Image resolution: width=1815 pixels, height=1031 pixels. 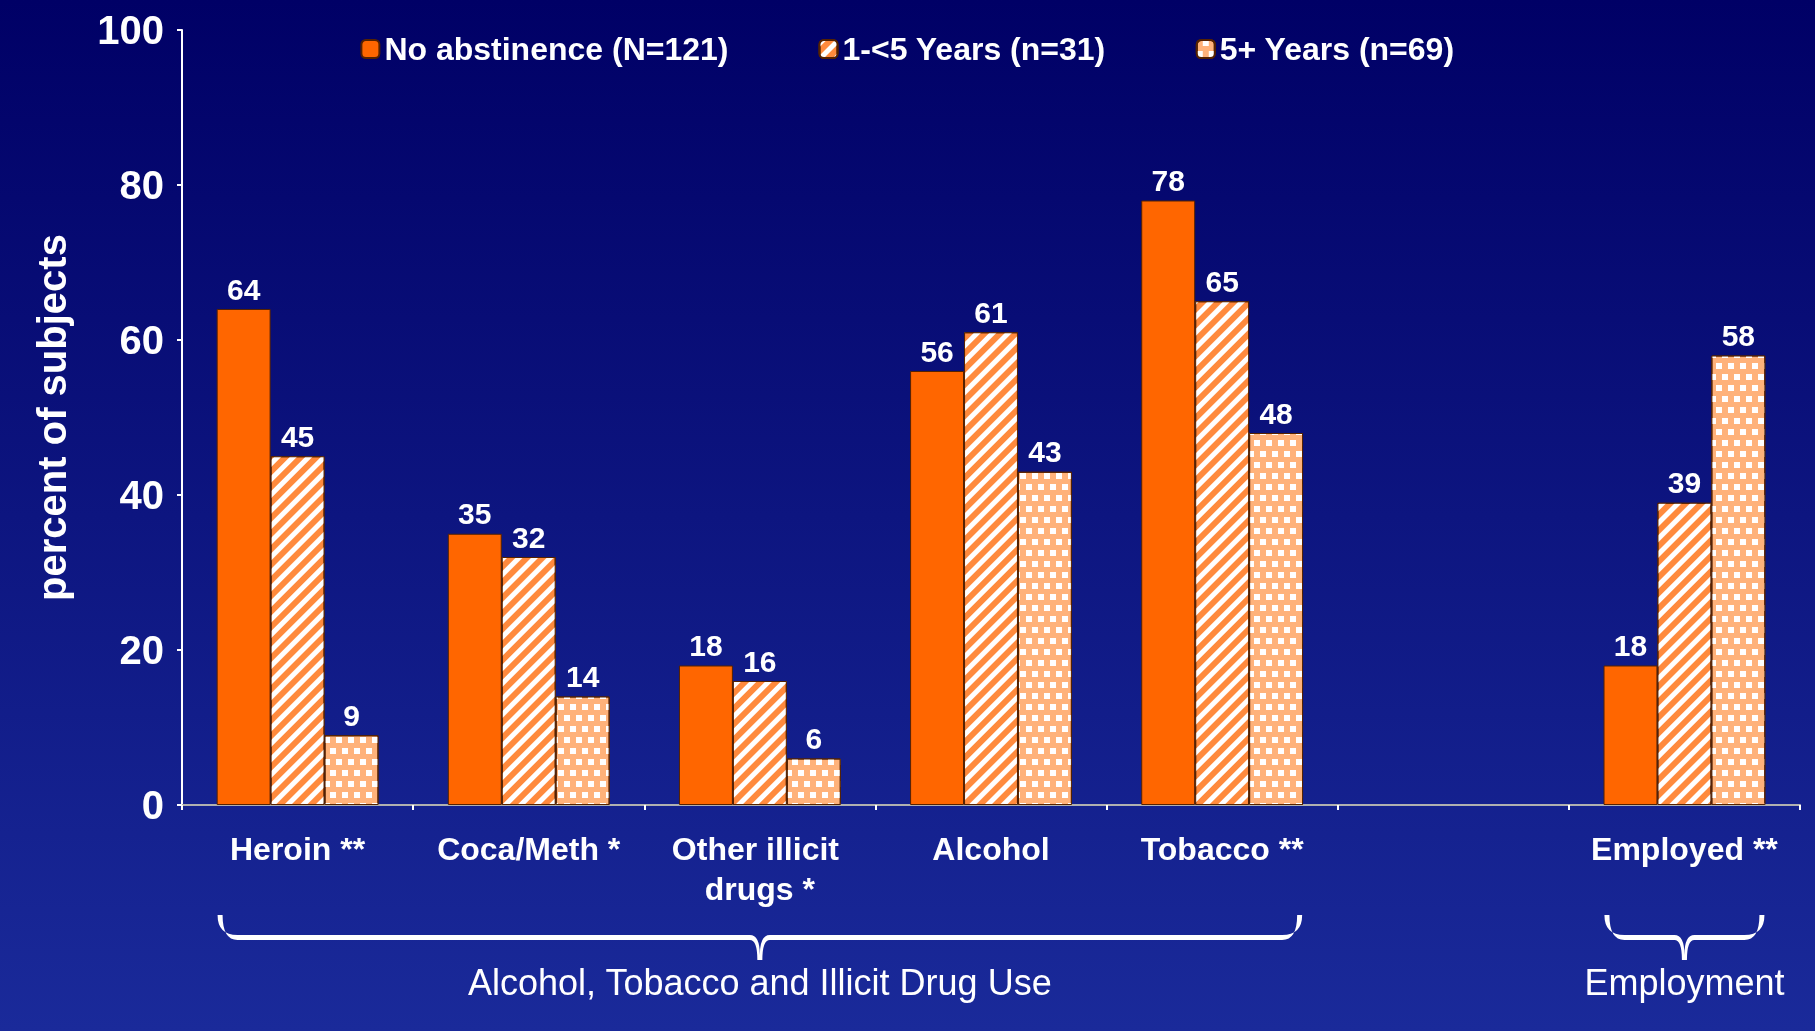 I want to click on y-tick-label: 80, so click(x=141, y=185).